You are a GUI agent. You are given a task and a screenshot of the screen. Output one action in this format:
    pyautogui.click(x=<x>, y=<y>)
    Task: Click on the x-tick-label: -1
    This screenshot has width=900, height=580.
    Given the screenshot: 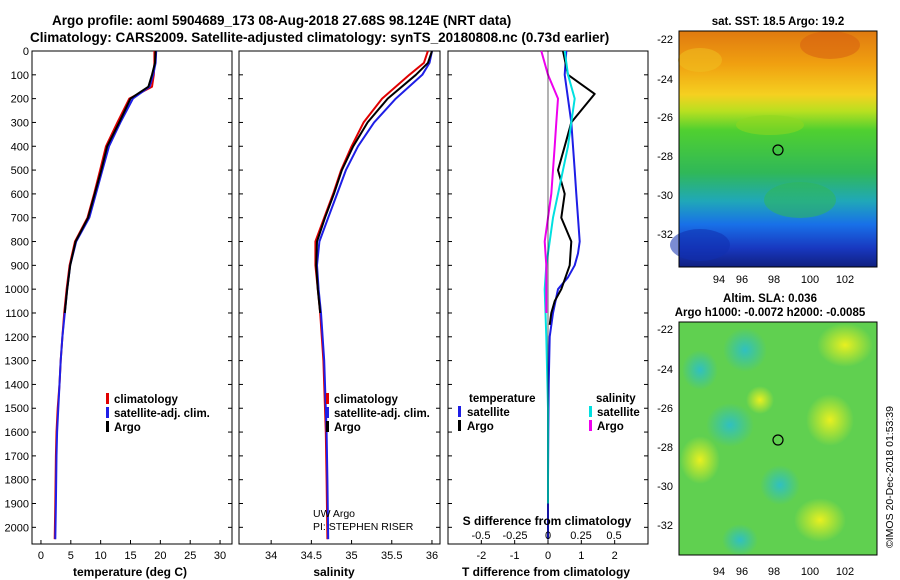 What is the action you would take?
    pyautogui.click(x=515, y=556)
    